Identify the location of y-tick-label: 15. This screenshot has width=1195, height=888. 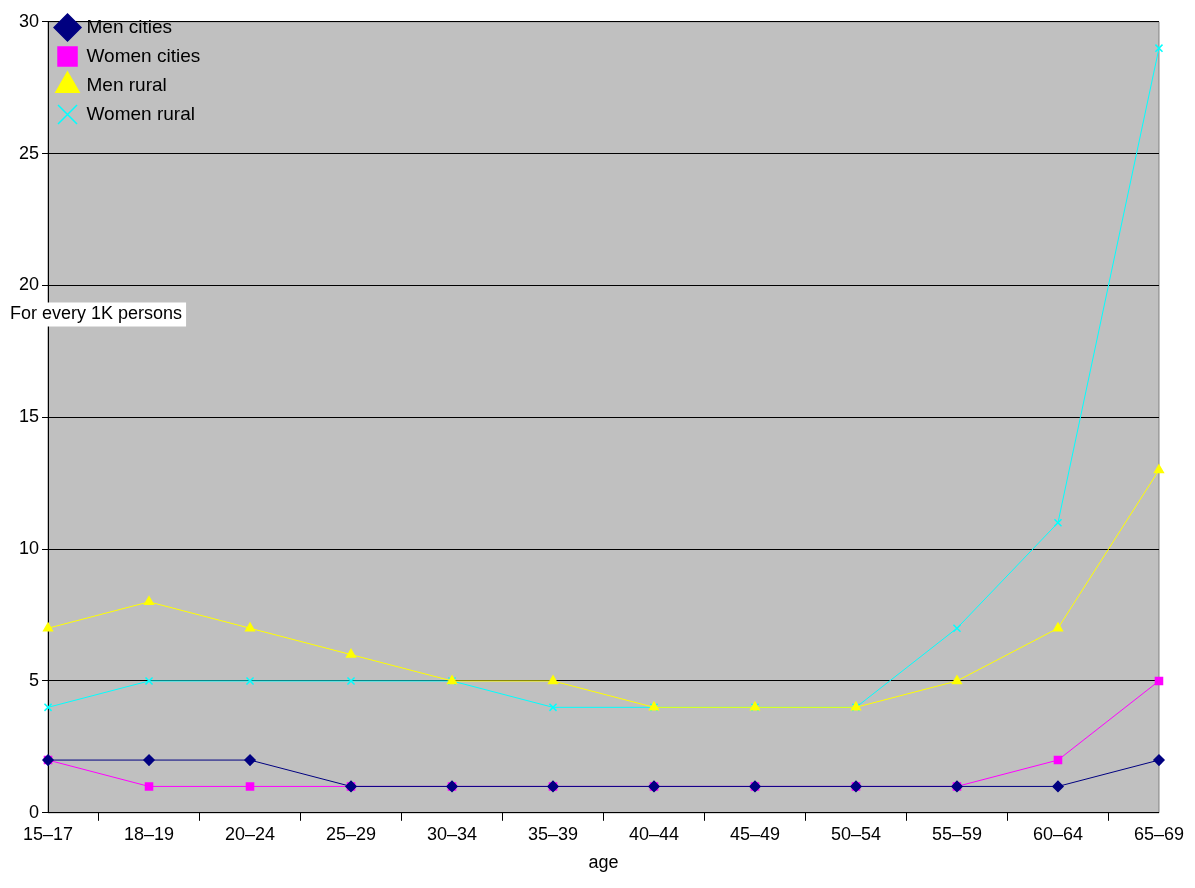
(29, 416).